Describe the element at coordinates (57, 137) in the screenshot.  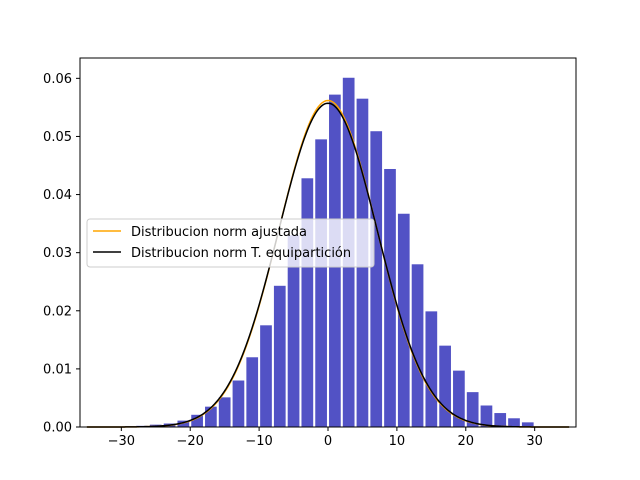
I see `y-tick-label: 0.05` at that location.